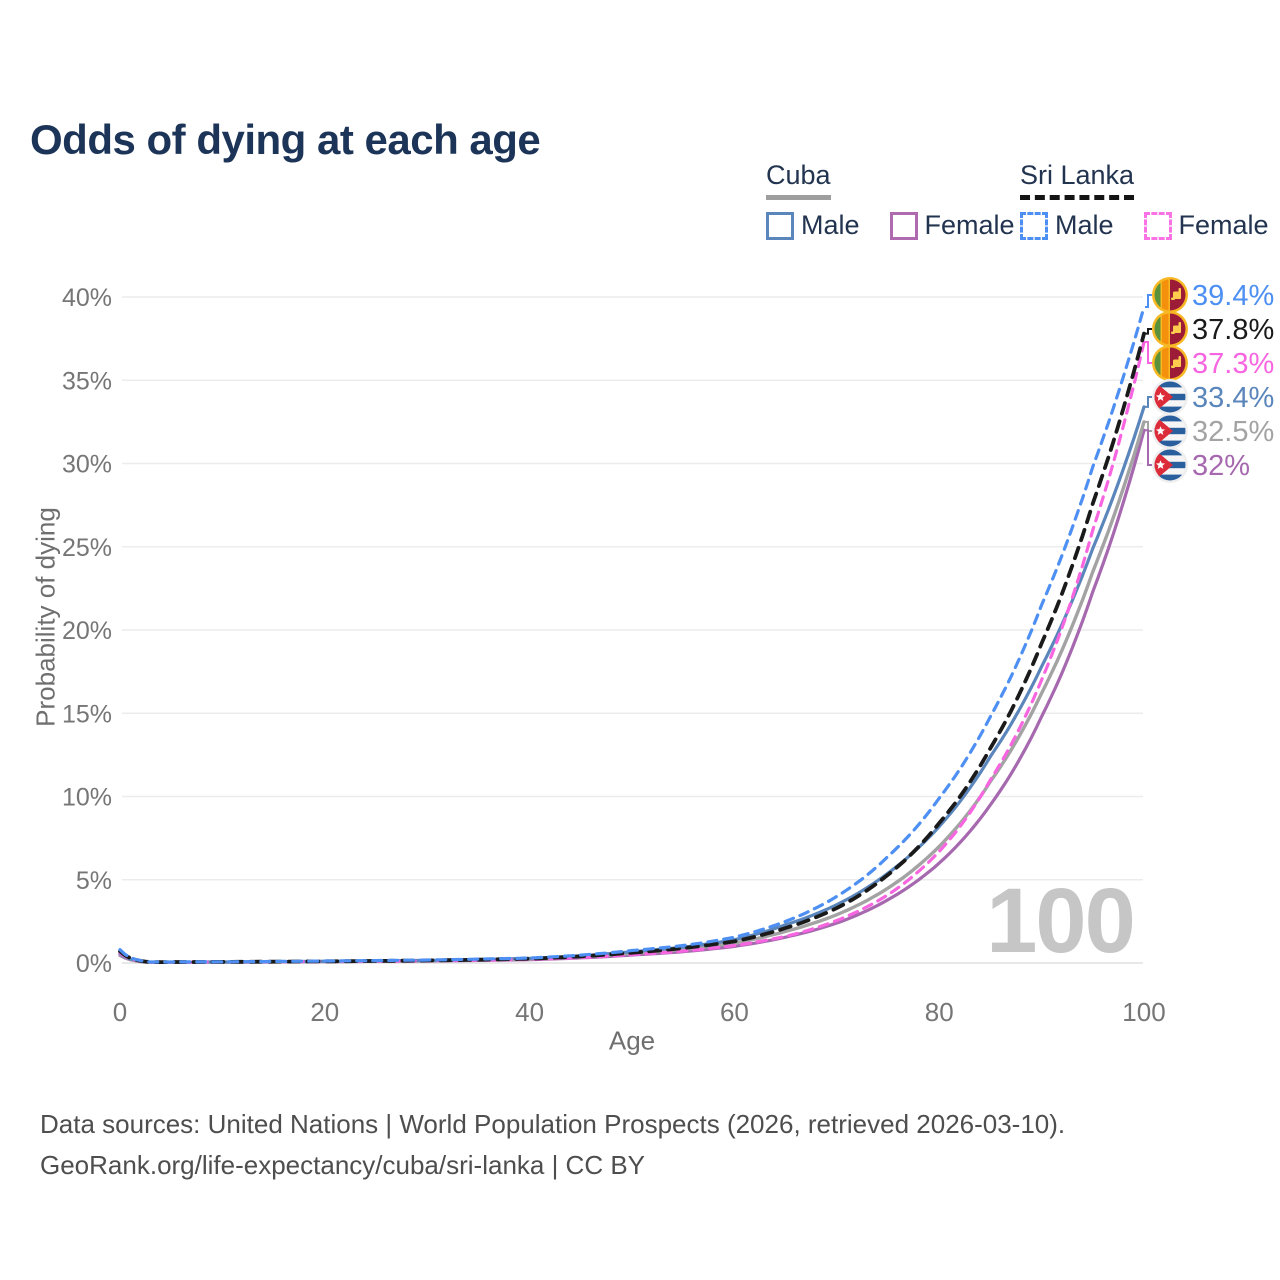  What do you see at coordinates (1060, 921) in the screenshot?
I see `age-watermark: 100` at bounding box center [1060, 921].